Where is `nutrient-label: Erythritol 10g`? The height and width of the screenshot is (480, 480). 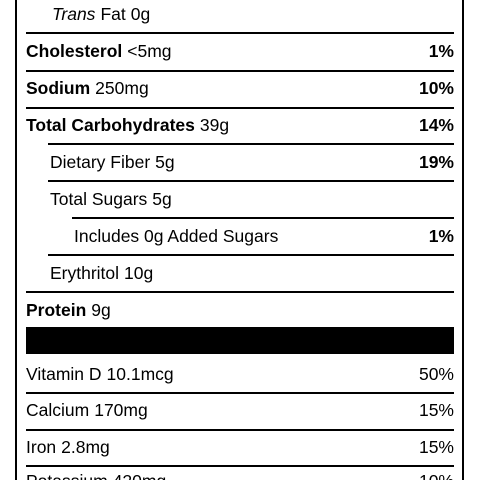
nutrient-label: Erythritol 10g is located at coordinates (101, 273).